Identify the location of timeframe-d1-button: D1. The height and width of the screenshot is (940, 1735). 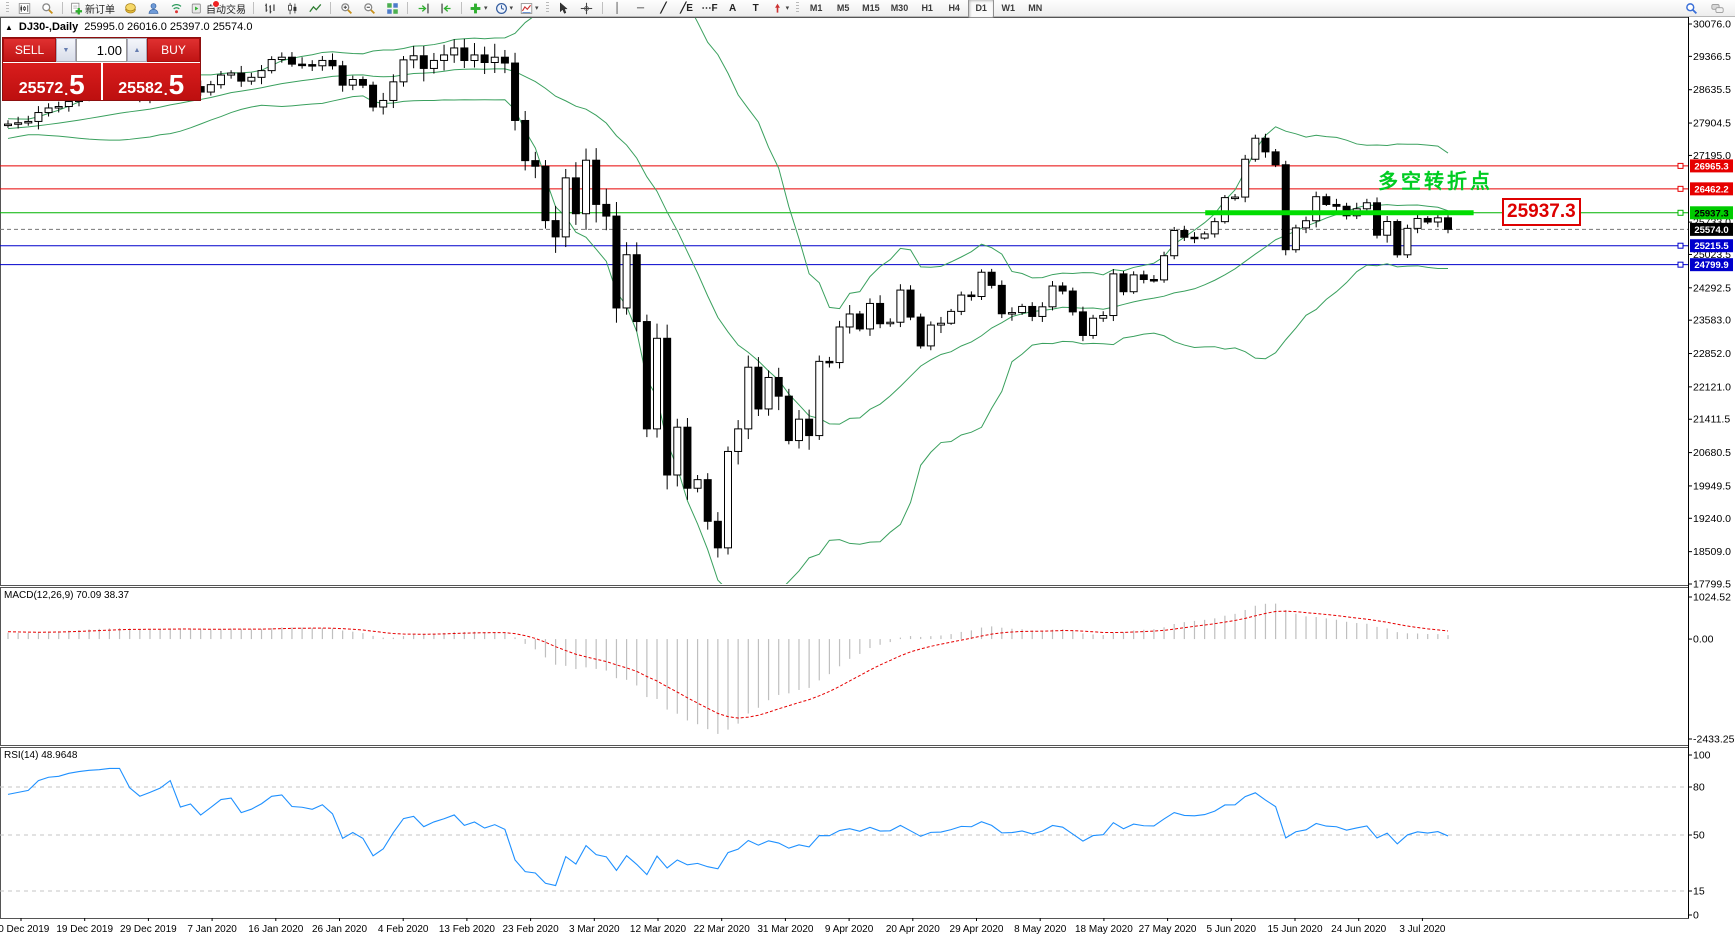
(981, 9).